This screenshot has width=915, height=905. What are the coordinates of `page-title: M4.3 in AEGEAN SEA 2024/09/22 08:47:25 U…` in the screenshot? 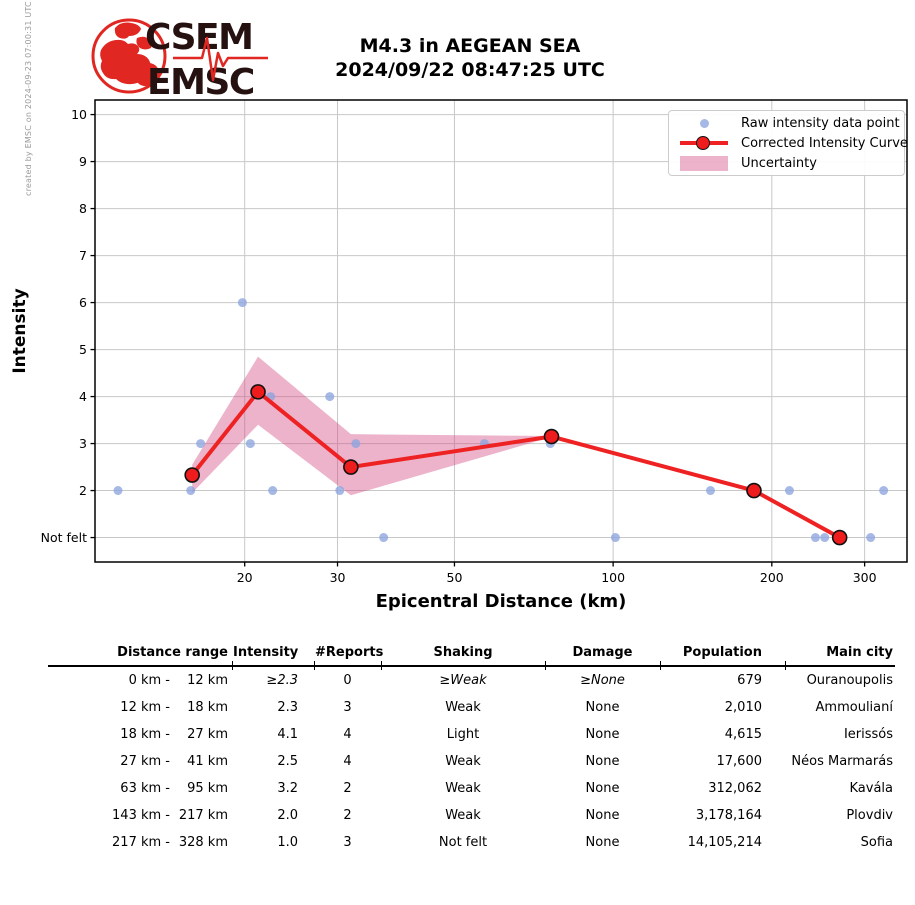 It's located at (470, 58).